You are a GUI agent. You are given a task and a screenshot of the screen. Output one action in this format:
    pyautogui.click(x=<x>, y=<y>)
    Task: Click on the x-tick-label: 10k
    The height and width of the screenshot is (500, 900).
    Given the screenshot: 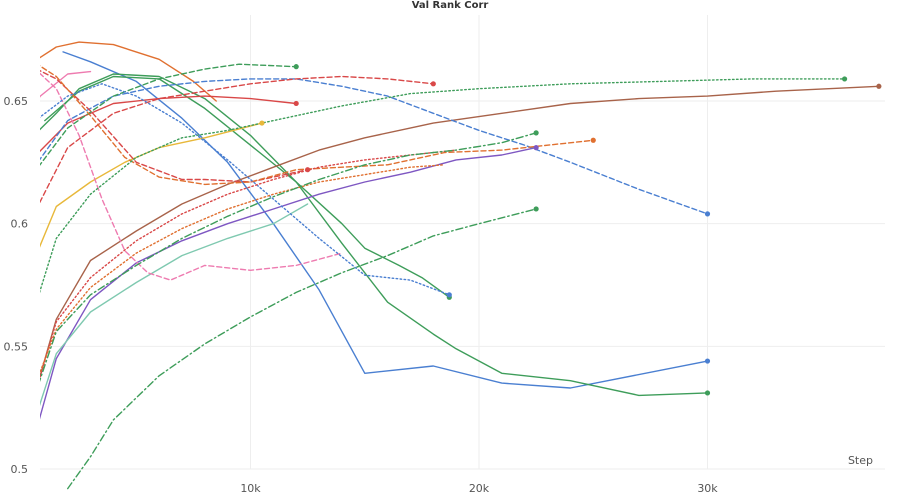 What is the action you would take?
    pyautogui.click(x=250, y=488)
    